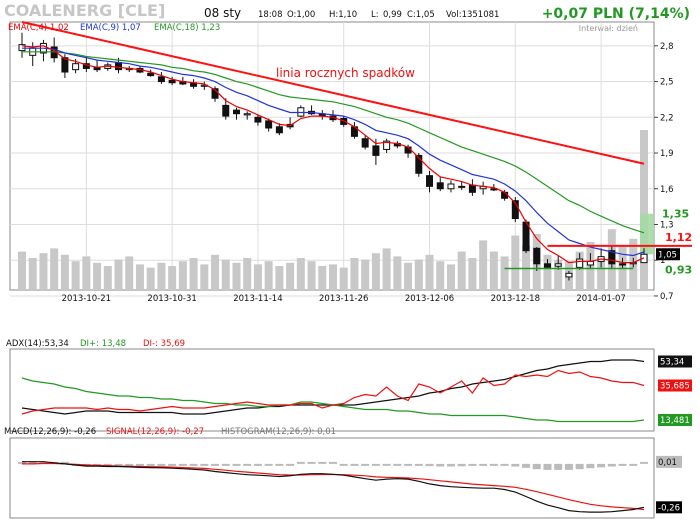 This screenshot has width=700, height=526. I want to click on adx-panel, so click(332, 390).